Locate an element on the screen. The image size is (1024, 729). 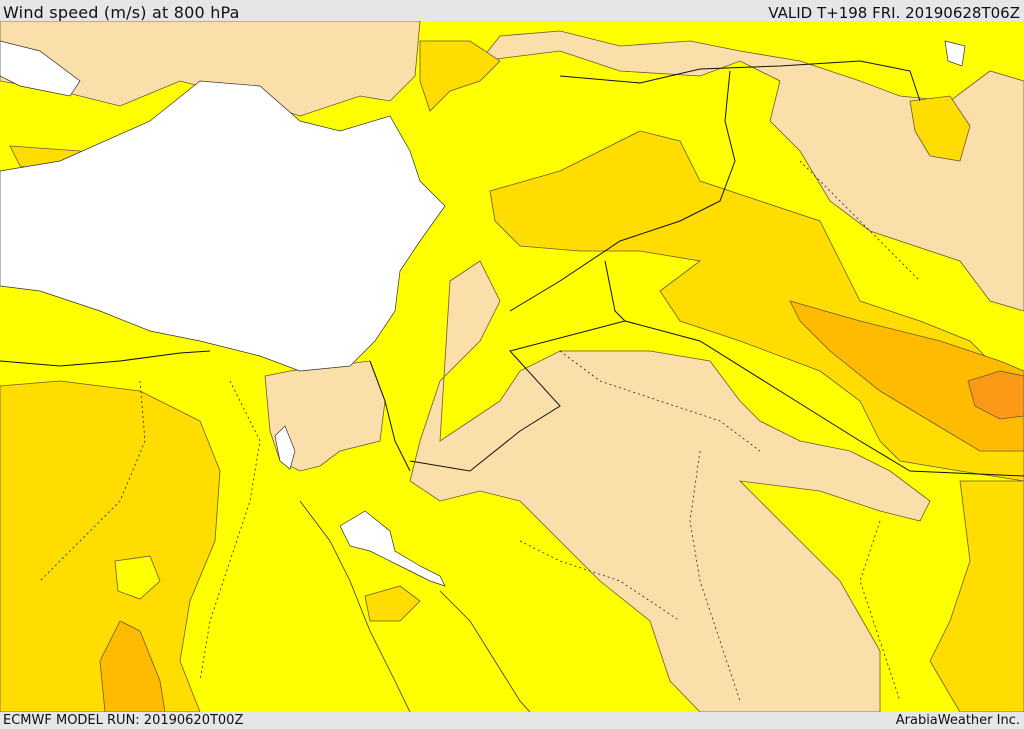
band-dark-orange is located at coordinates (995, 395).